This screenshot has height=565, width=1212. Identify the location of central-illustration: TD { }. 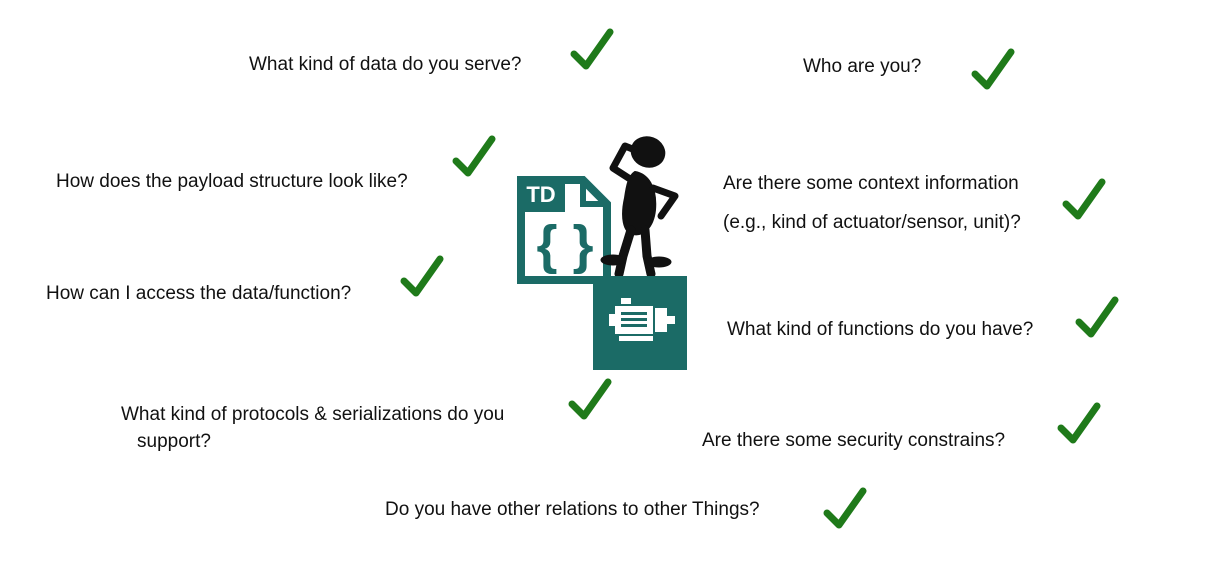
(602, 253).